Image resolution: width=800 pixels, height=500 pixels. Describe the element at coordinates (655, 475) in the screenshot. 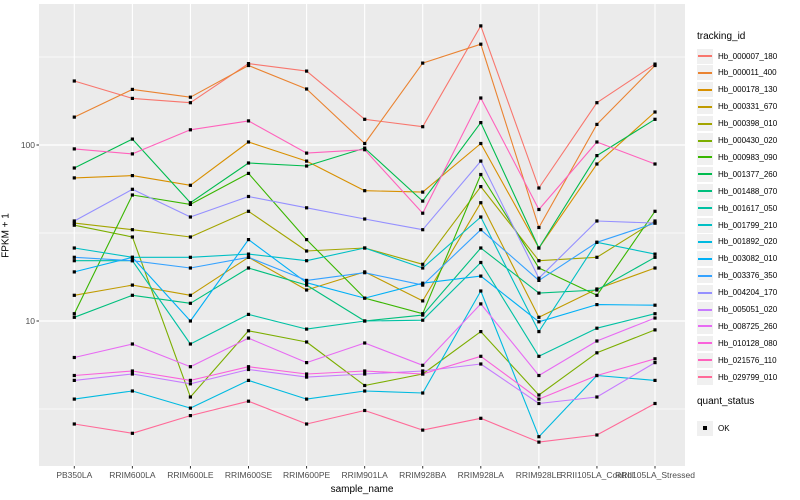

I see `x-tick-label-RRII105LA_Stressed: RRII105LA_Stressed` at that location.